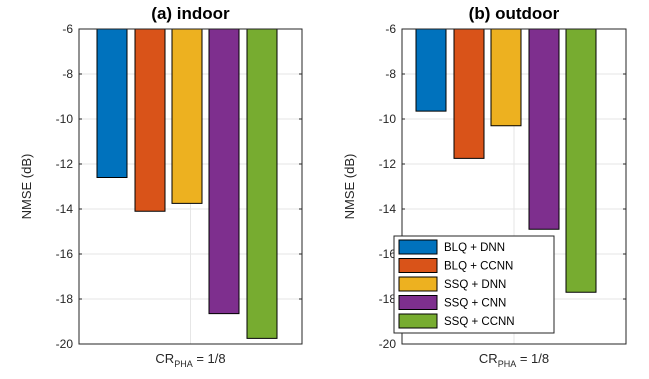  Describe the element at coordinates (474, 248) in the screenshot. I see `legend-entry-label: BLQ + DNN` at that location.